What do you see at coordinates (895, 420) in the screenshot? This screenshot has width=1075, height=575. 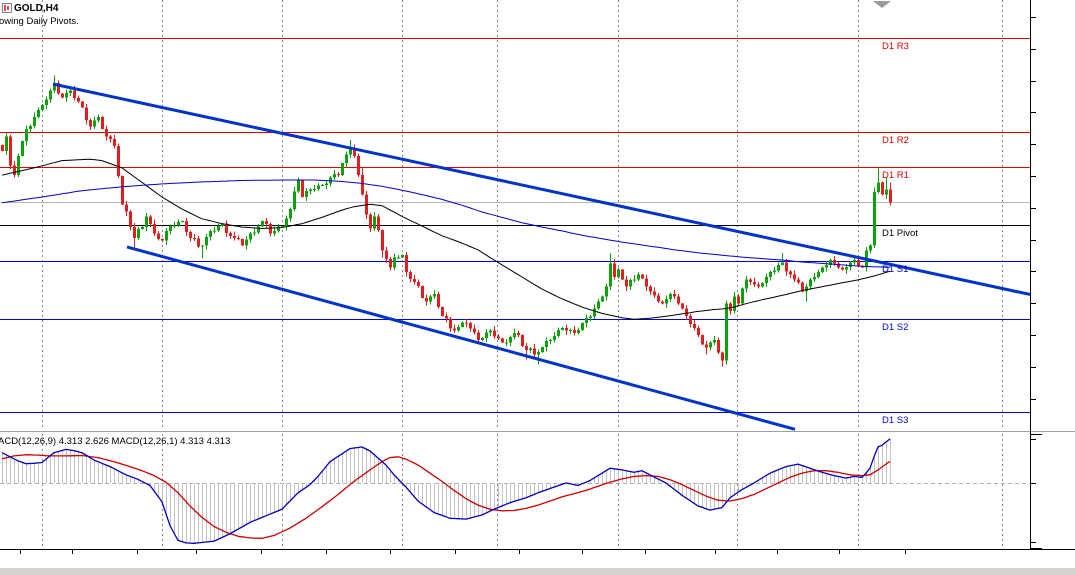 I see `pivot-level-label: D1 S3` at bounding box center [895, 420].